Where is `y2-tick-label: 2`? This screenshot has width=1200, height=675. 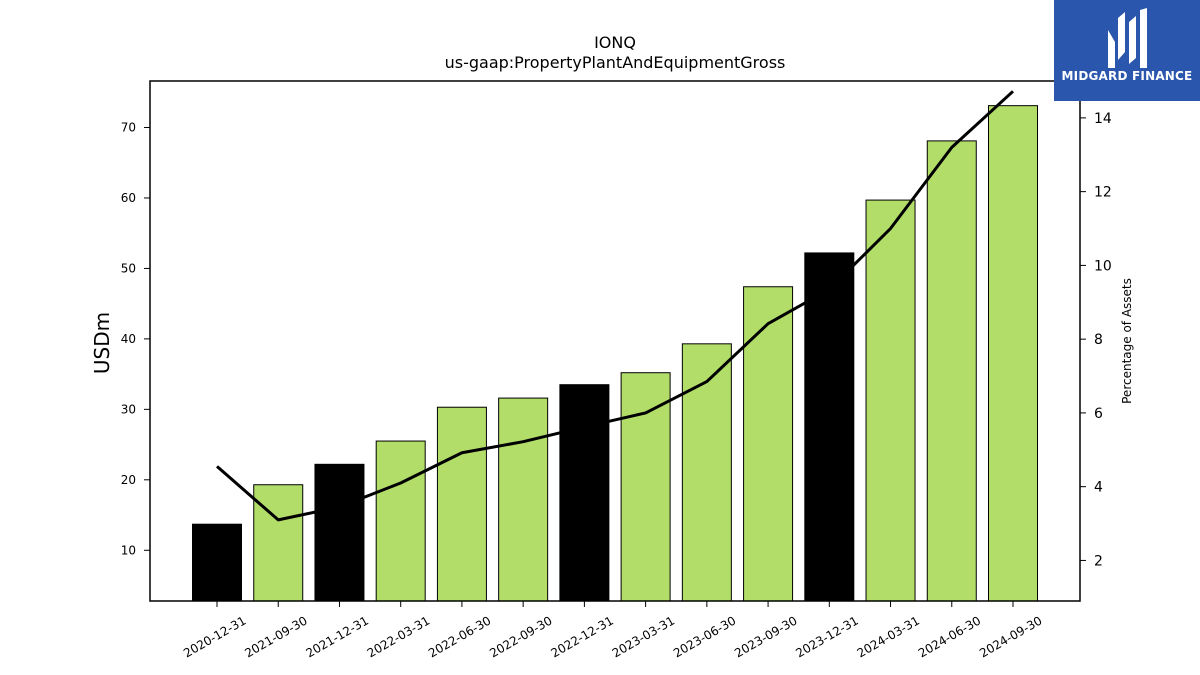
y2-tick-label: 2 is located at coordinates (1098, 561).